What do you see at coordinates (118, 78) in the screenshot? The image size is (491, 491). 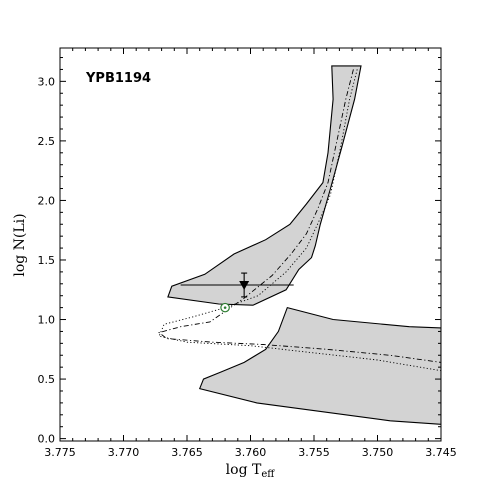 I see `star-name-annotation: YPB1194` at bounding box center [118, 78].